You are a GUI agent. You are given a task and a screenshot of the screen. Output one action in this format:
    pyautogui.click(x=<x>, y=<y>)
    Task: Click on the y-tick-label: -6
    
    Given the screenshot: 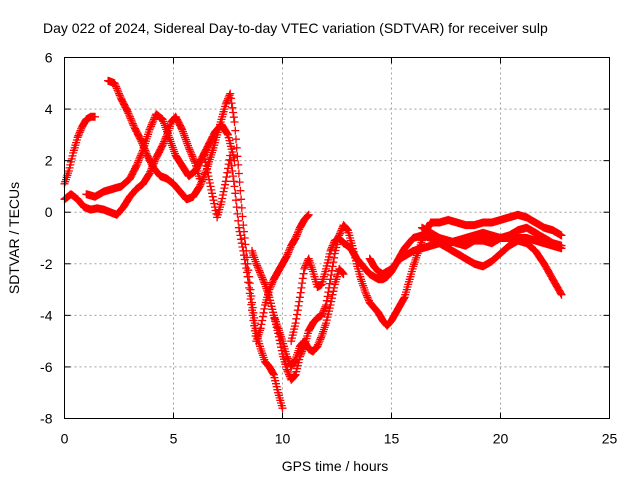 What is the action you would take?
    pyautogui.click(x=46, y=367)
    